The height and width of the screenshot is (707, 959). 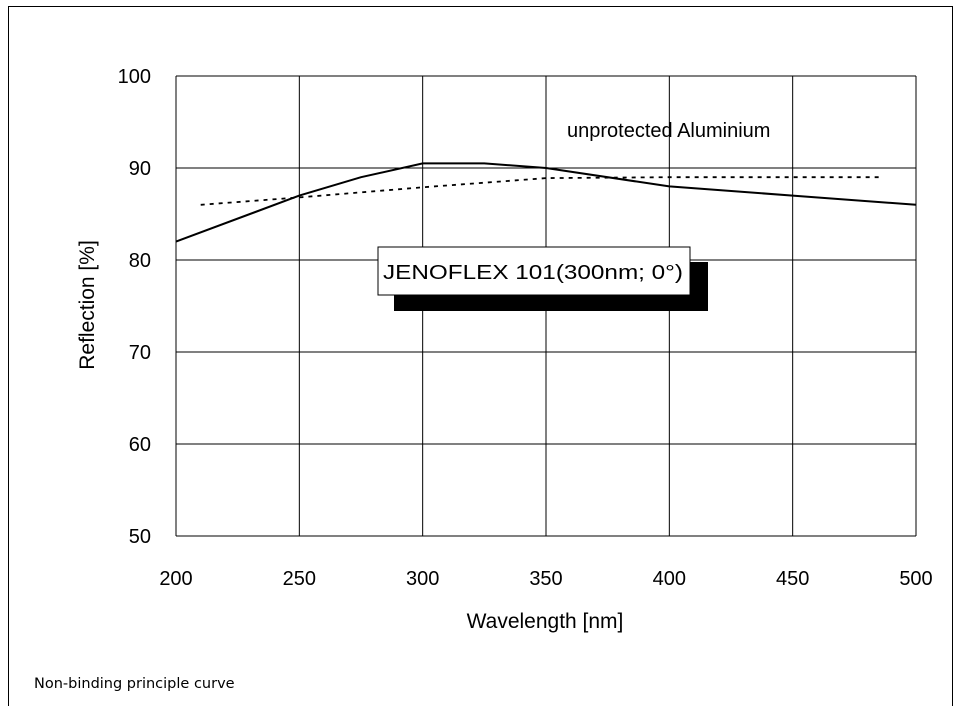 What do you see at coordinates (545, 621) in the screenshot?
I see `x-axis-title: Wavelength [nm]` at bounding box center [545, 621].